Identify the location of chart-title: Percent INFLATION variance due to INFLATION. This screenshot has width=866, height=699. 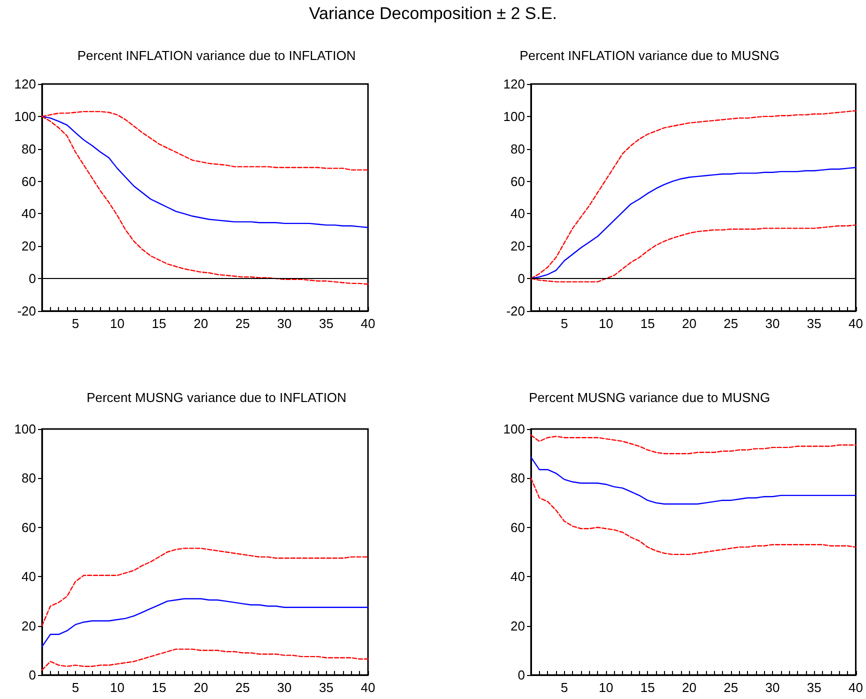
(216, 55).